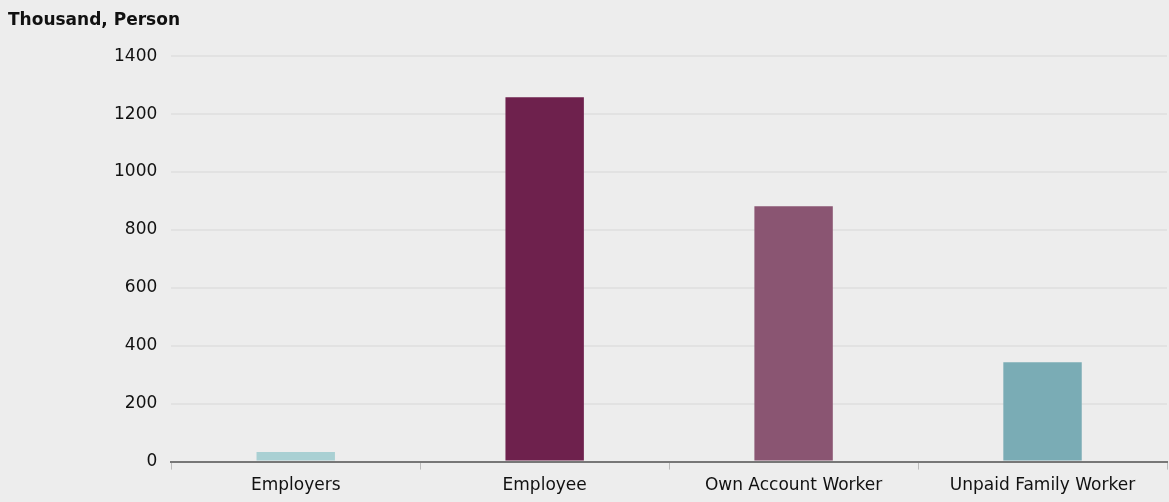  I want to click on x-tick-label: Own Account Worker, so click(793, 484).